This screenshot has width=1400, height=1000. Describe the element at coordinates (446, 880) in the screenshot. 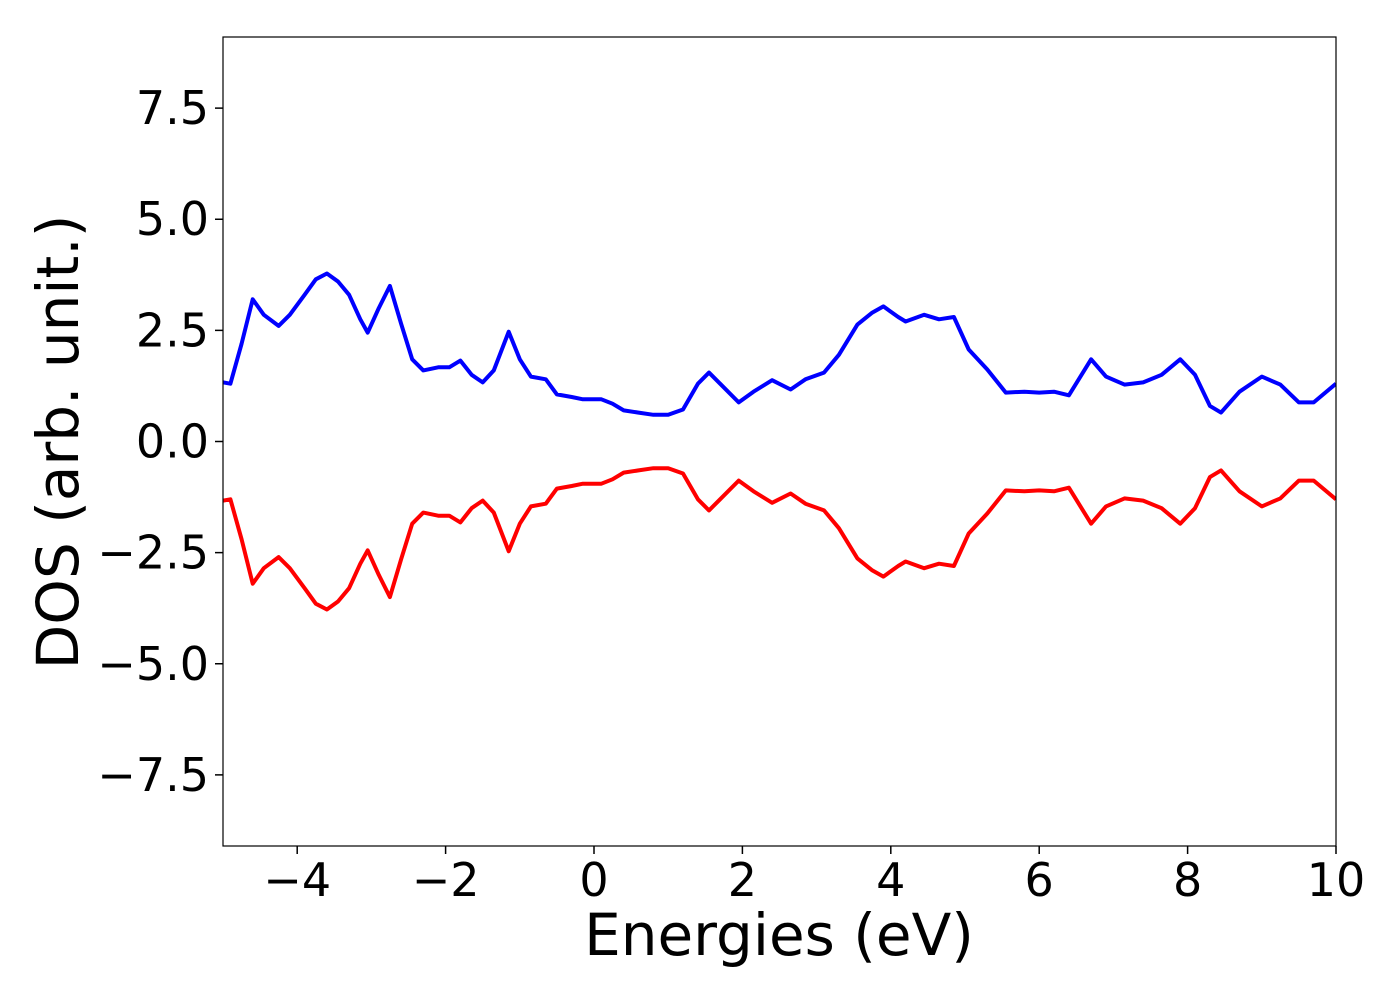

I see `x-tick-label: −2` at that location.